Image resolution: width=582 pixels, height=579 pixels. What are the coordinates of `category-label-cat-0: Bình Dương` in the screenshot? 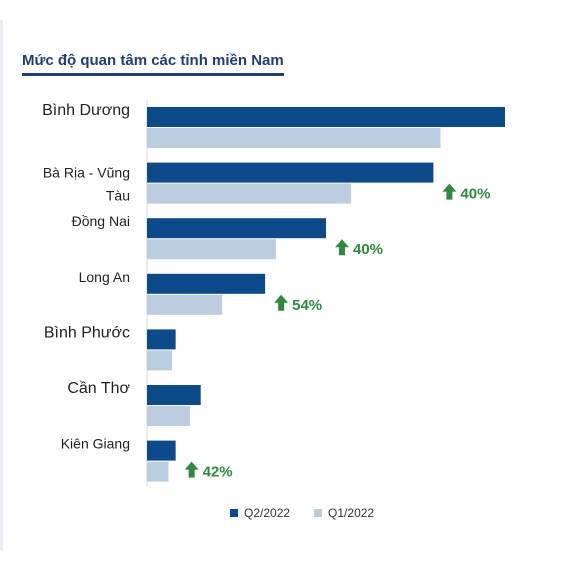 It's located at (86, 110).